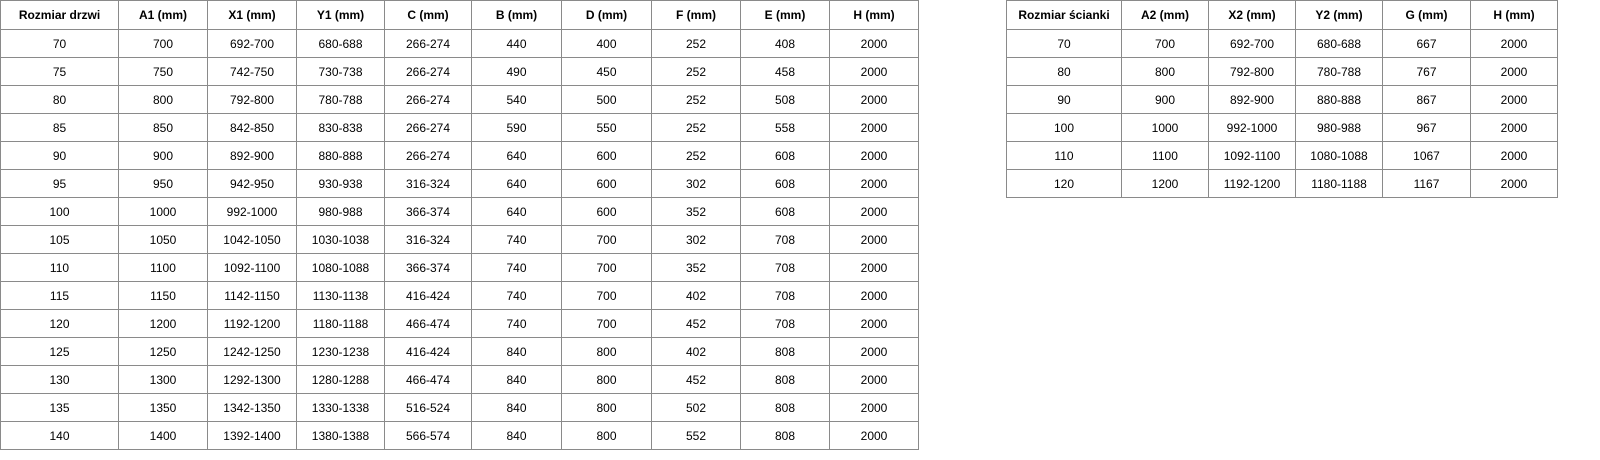 The width and height of the screenshot is (1600, 460). What do you see at coordinates (1339, 71) in the screenshot?
I see `table-cell: 780-788` at bounding box center [1339, 71].